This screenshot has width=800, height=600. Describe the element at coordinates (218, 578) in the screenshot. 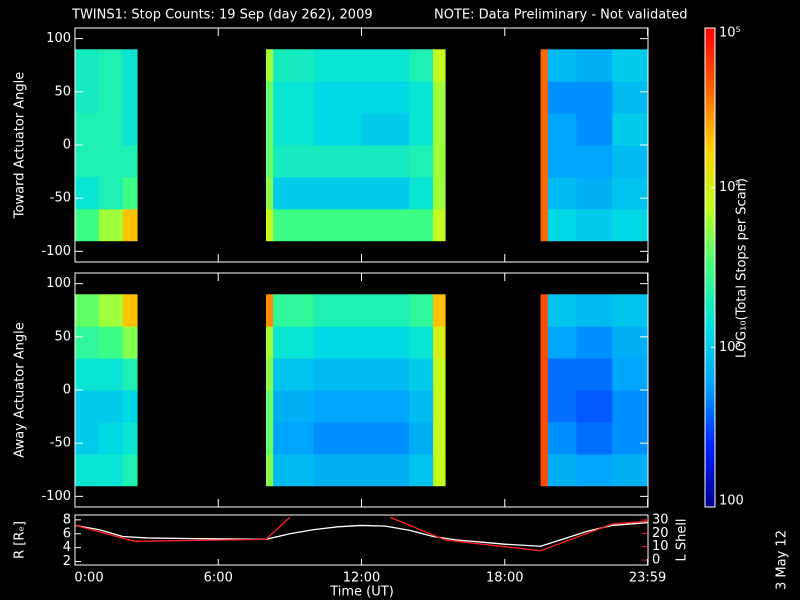

I see `x-tick-label: 6:00` at that location.